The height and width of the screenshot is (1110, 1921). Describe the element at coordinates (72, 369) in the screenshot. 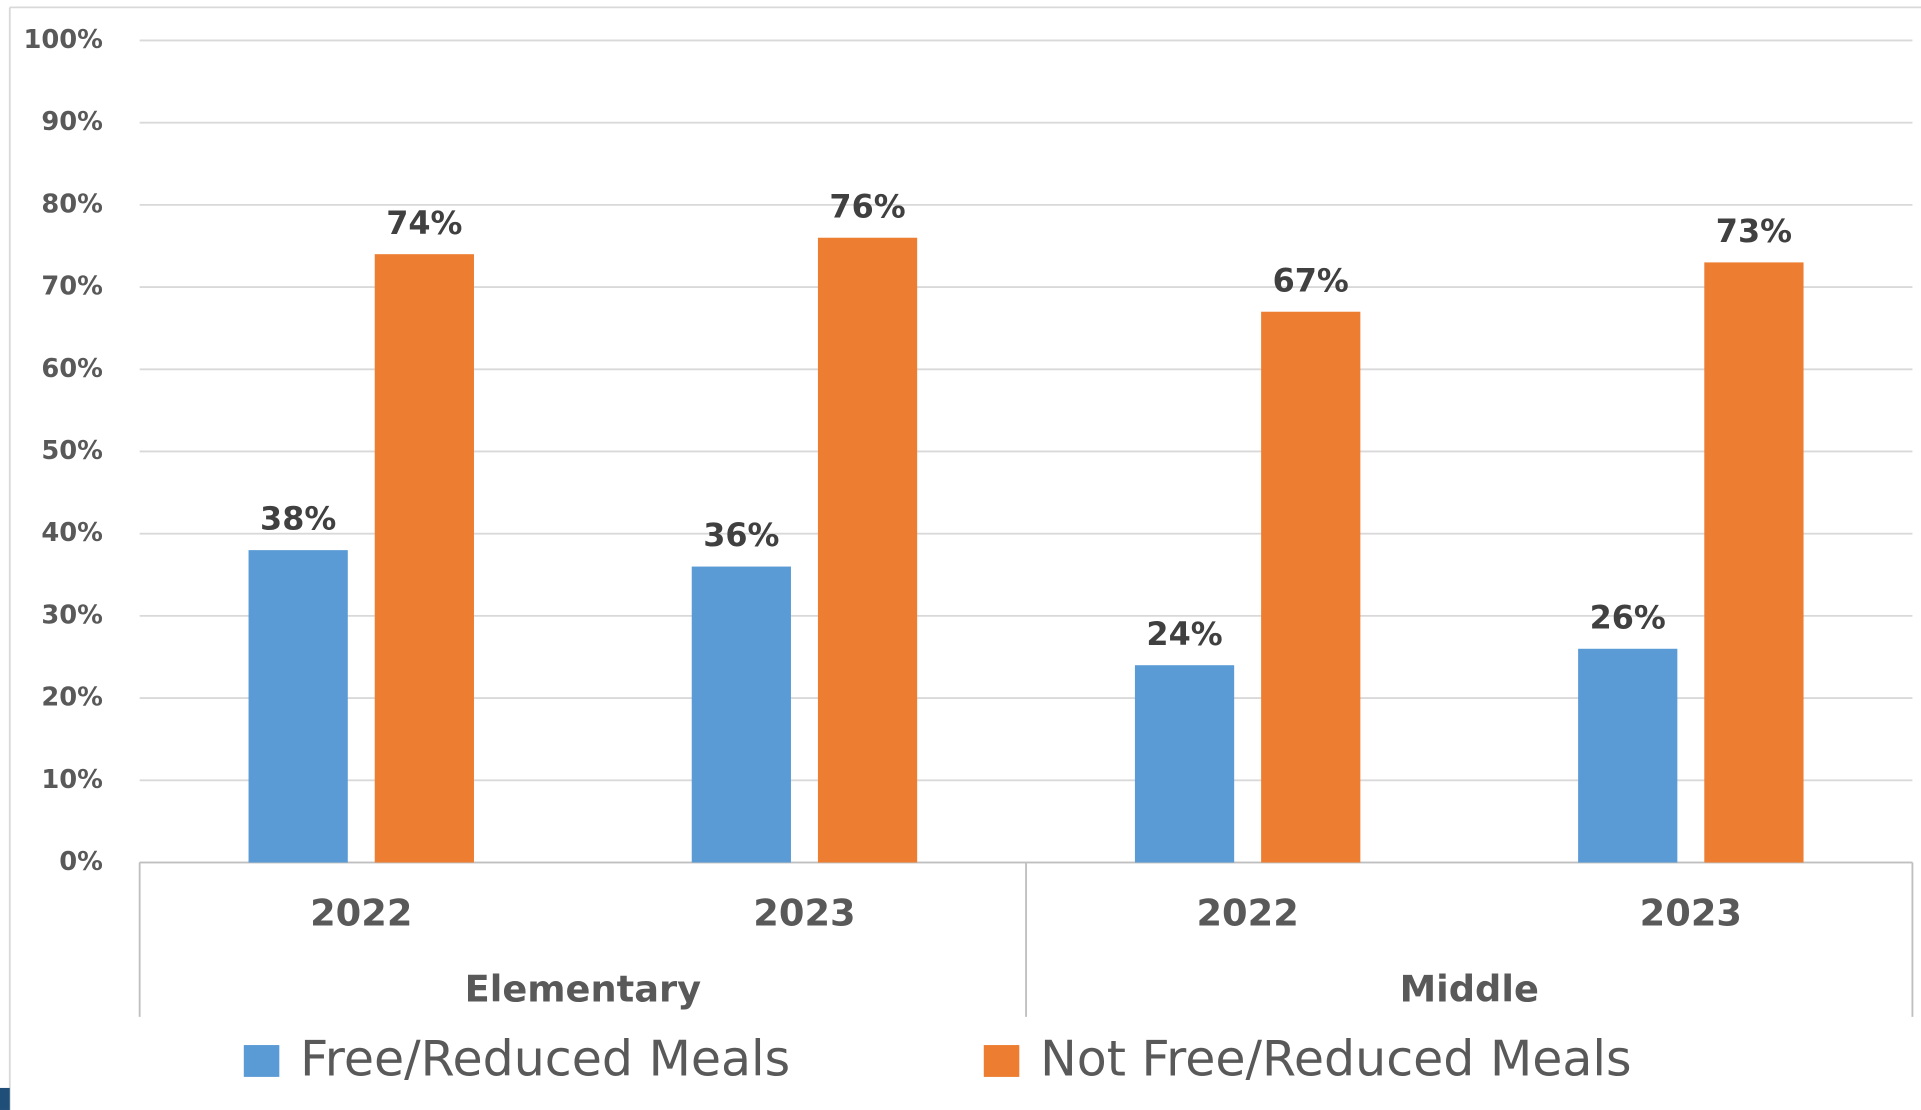

I see `y-tick-label: 60%` at that location.